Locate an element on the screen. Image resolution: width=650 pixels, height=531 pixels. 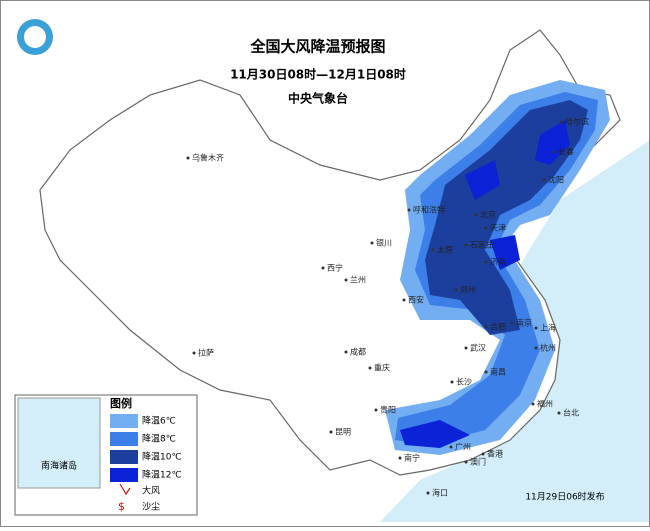
legend-label: 降温12℃ is located at coordinates (162, 475).